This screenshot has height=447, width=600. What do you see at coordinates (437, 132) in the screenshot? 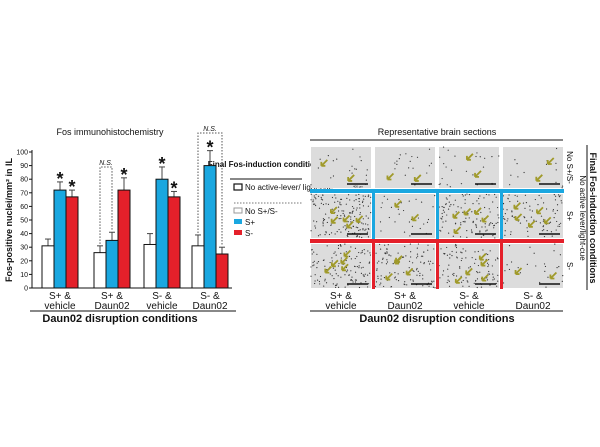
I see `sections-title: Representative brain sections` at bounding box center [437, 132].